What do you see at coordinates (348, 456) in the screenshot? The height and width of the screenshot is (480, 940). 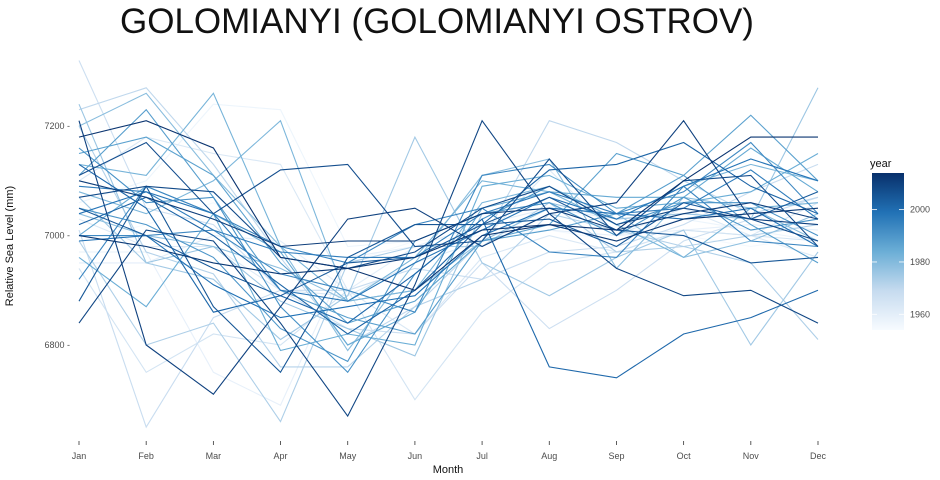 I see `x-tick-label: May` at bounding box center [348, 456].